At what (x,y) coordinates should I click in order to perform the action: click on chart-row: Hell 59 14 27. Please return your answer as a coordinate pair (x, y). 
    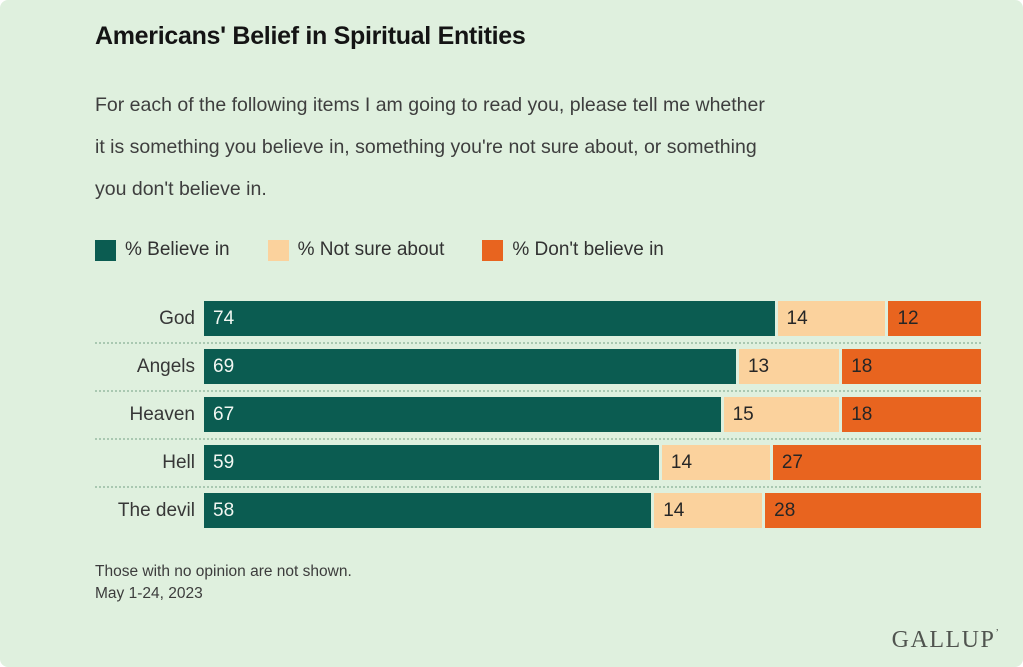
    Looking at the image, I should click on (538, 462).